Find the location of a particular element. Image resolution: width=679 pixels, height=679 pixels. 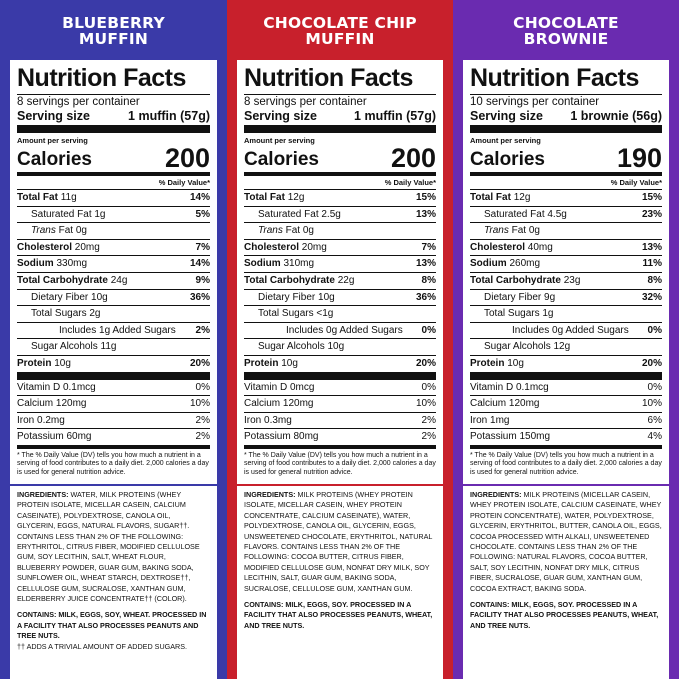

nutrient-row: Includes 1g Added Sugars 2% is located at coordinates (113, 331).